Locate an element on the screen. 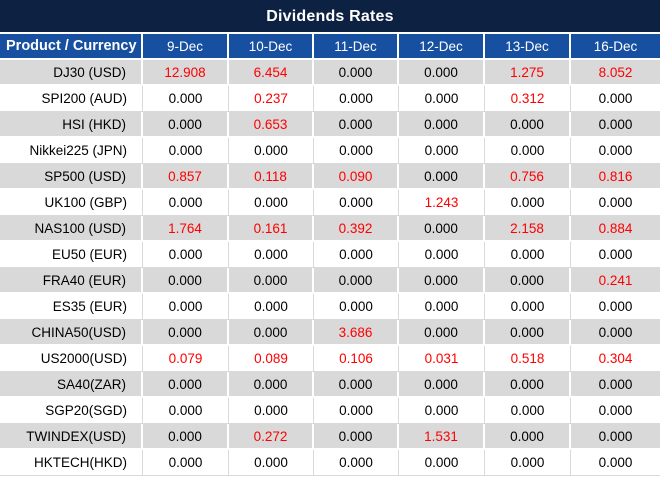 The image size is (660, 478). table-row: SA40(ZAR) 0.000 0.000 0.000 0.000 0.000 0.000 is located at coordinates (330, 385).